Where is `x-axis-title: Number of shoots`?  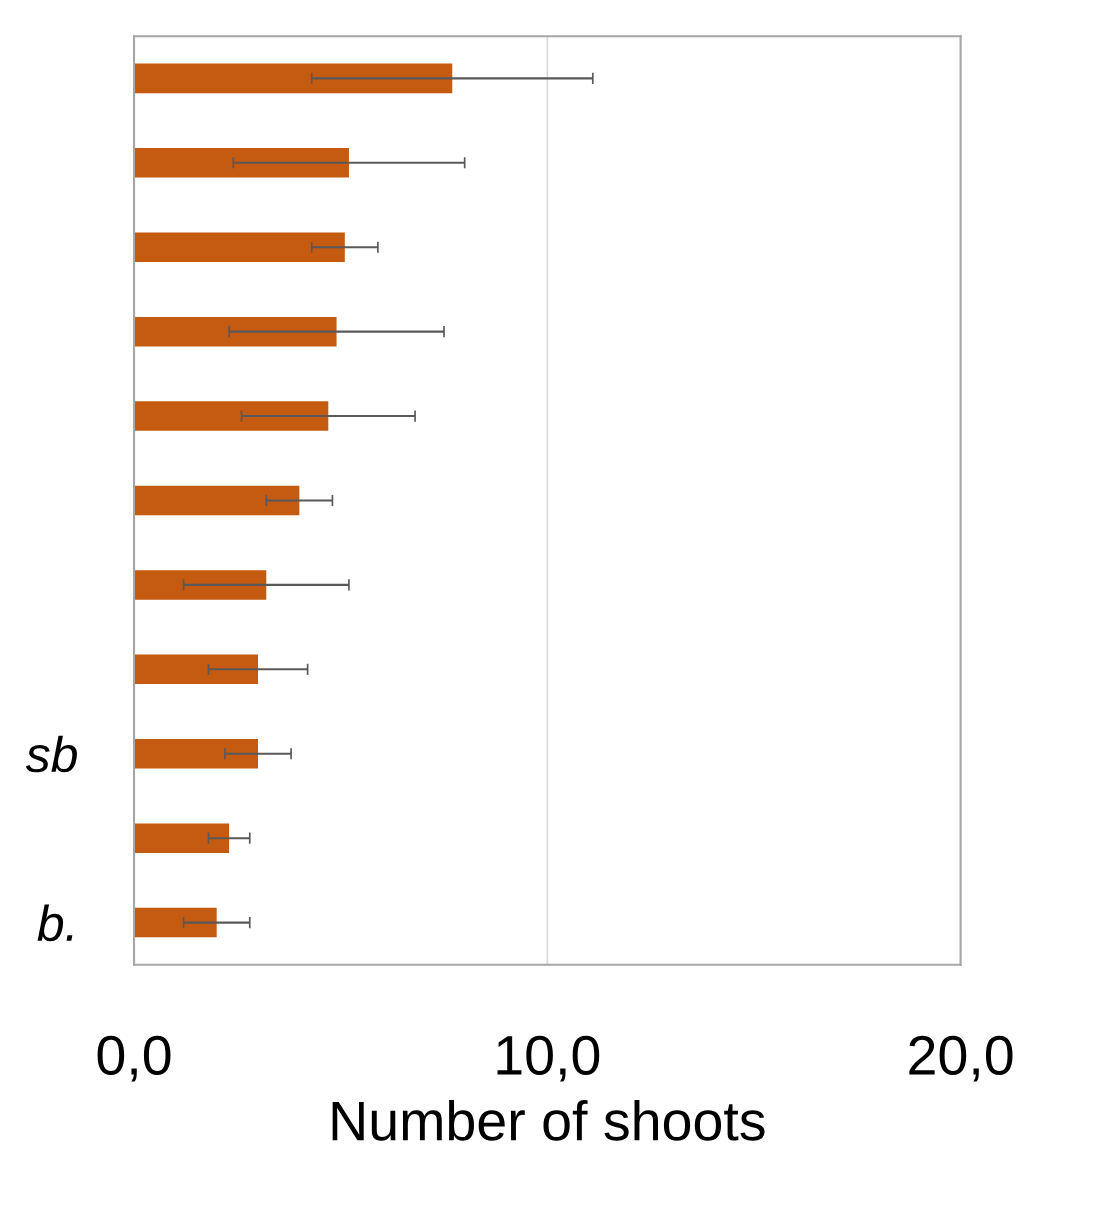 x-axis-title: Number of shoots is located at coordinates (548, 1120).